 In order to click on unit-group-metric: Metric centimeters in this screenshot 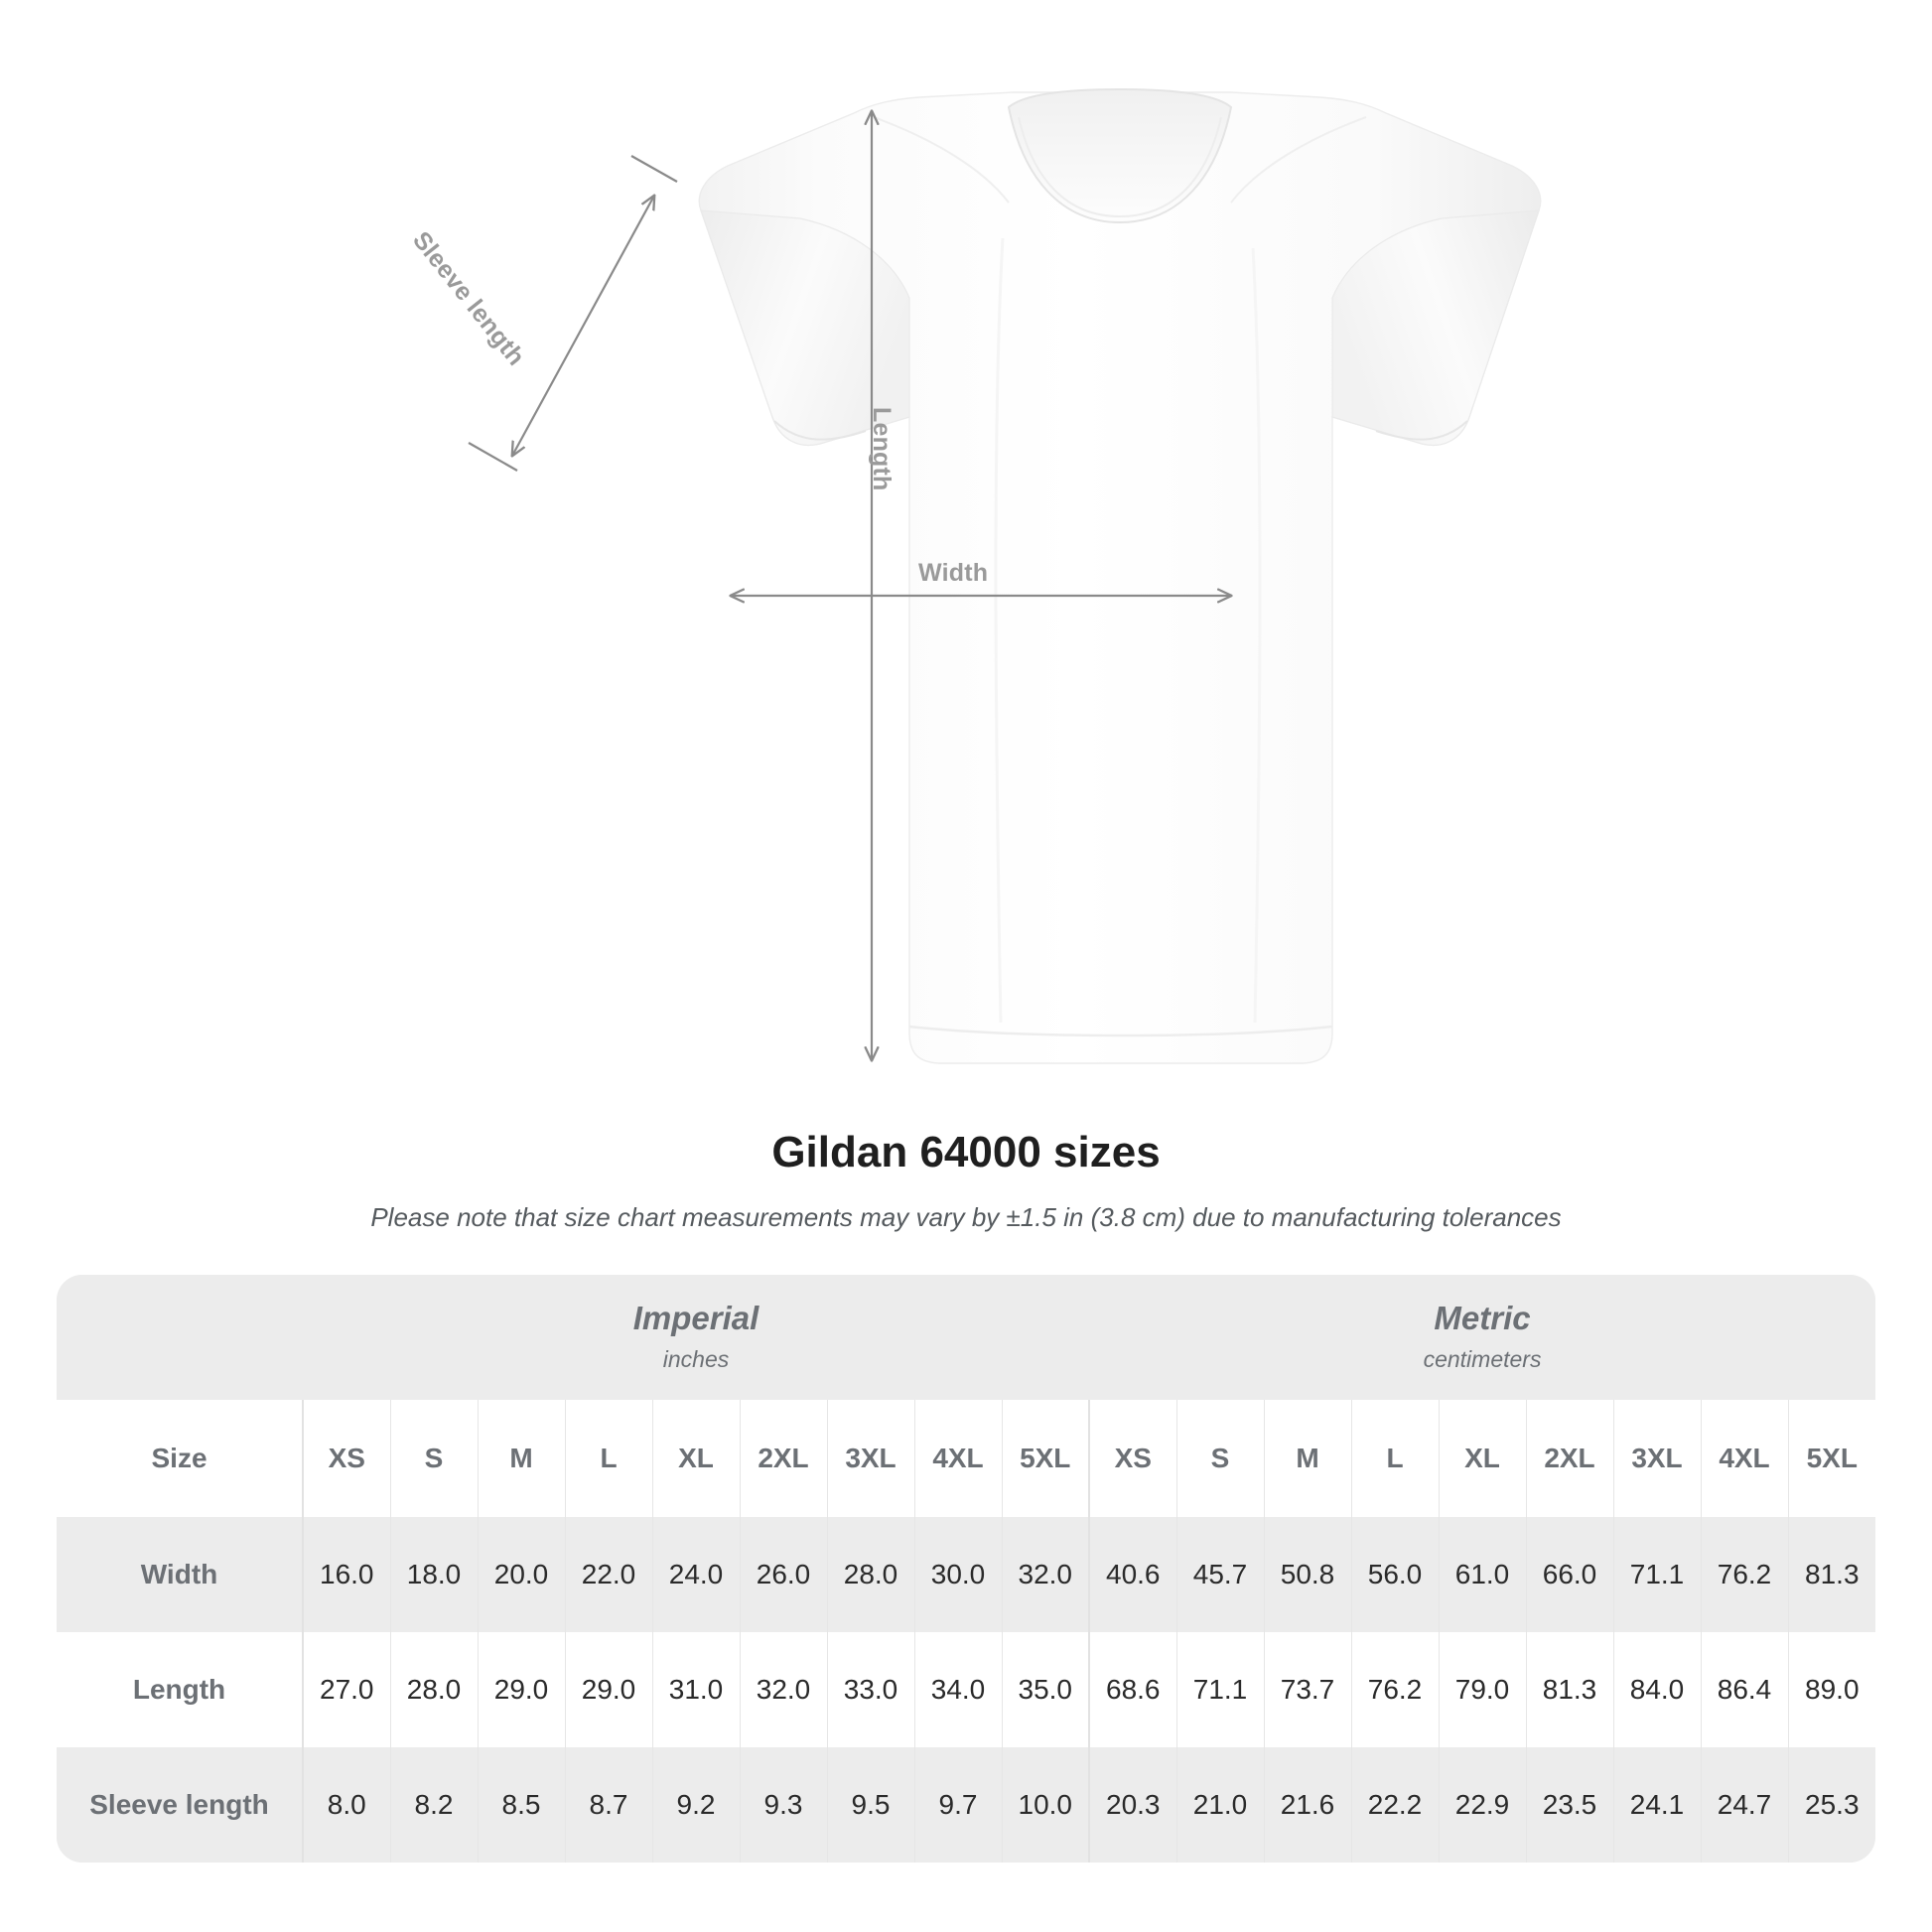, I will do `click(1482, 1337)`.